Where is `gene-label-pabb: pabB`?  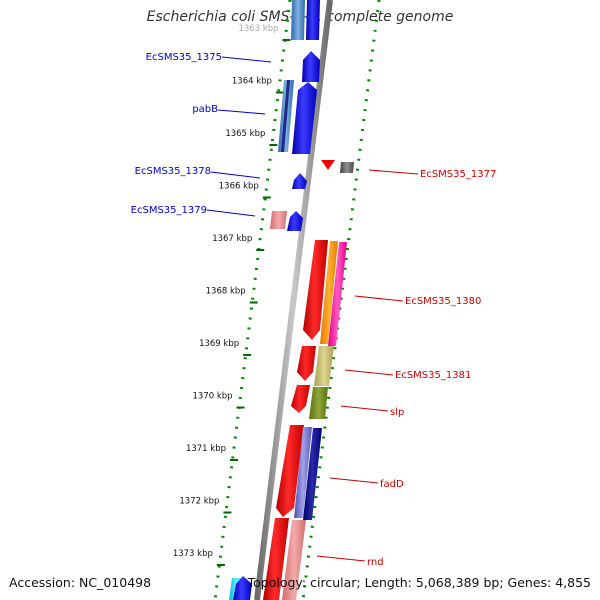
gene-label-pabb: pabB is located at coordinates (205, 109).